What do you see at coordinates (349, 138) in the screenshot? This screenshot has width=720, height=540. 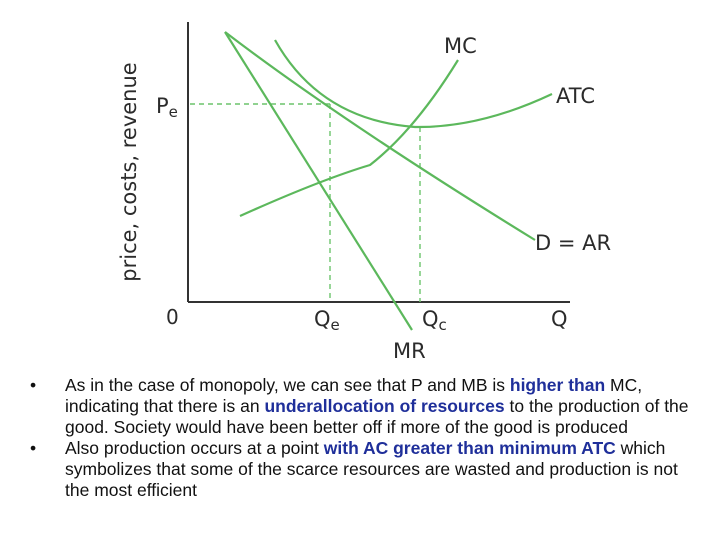 I see `mc-curve` at bounding box center [349, 138].